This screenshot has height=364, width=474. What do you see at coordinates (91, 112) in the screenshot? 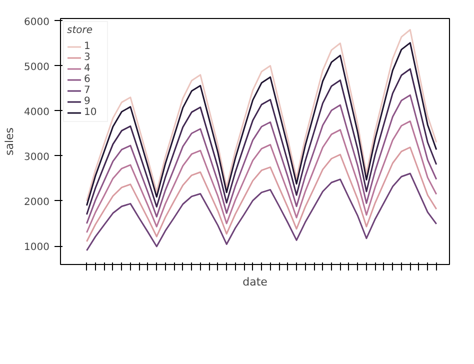
I see `legend-label: 10` at bounding box center [91, 112].